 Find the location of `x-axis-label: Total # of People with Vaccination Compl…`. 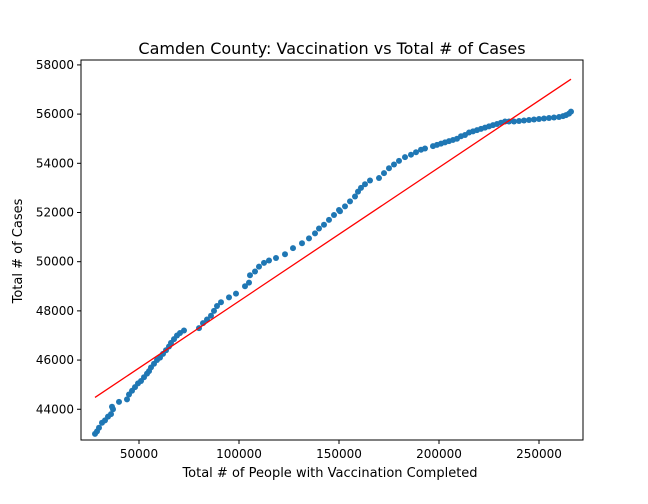

x-axis-label: Total # of People with Vaccination Compl… is located at coordinates (329, 473).